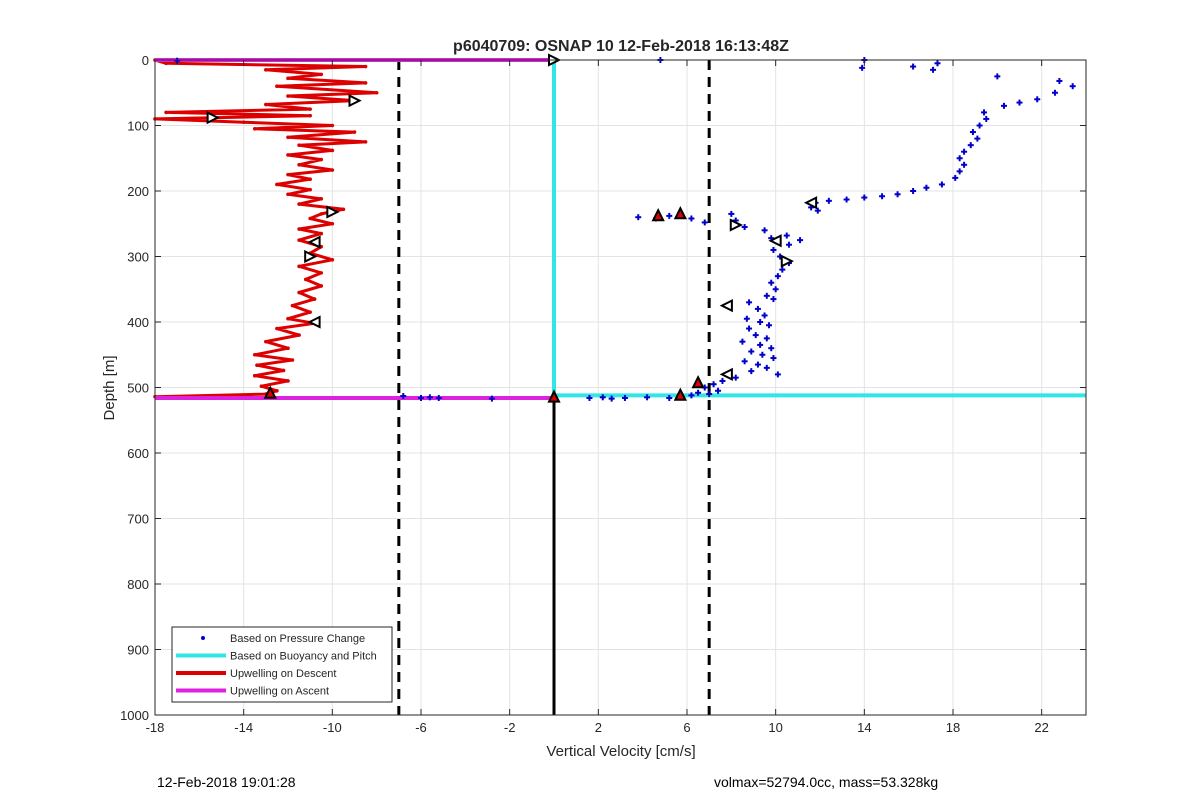  What do you see at coordinates (134, 715) in the screenshot?
I see `y-tick-label: 1000` at bounding box center [134, 715].